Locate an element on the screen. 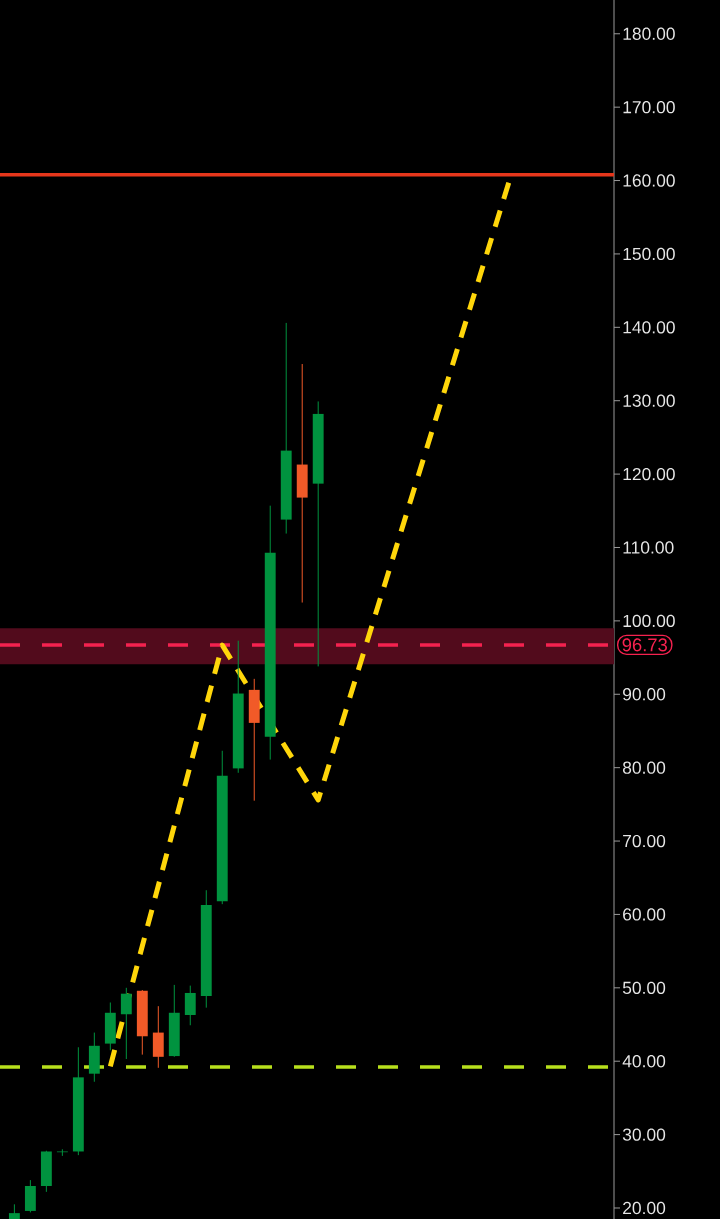 The height and width of the screenshot is (1219, 720). y-tick-label: 110.00 is located at coordinates (648, 547).